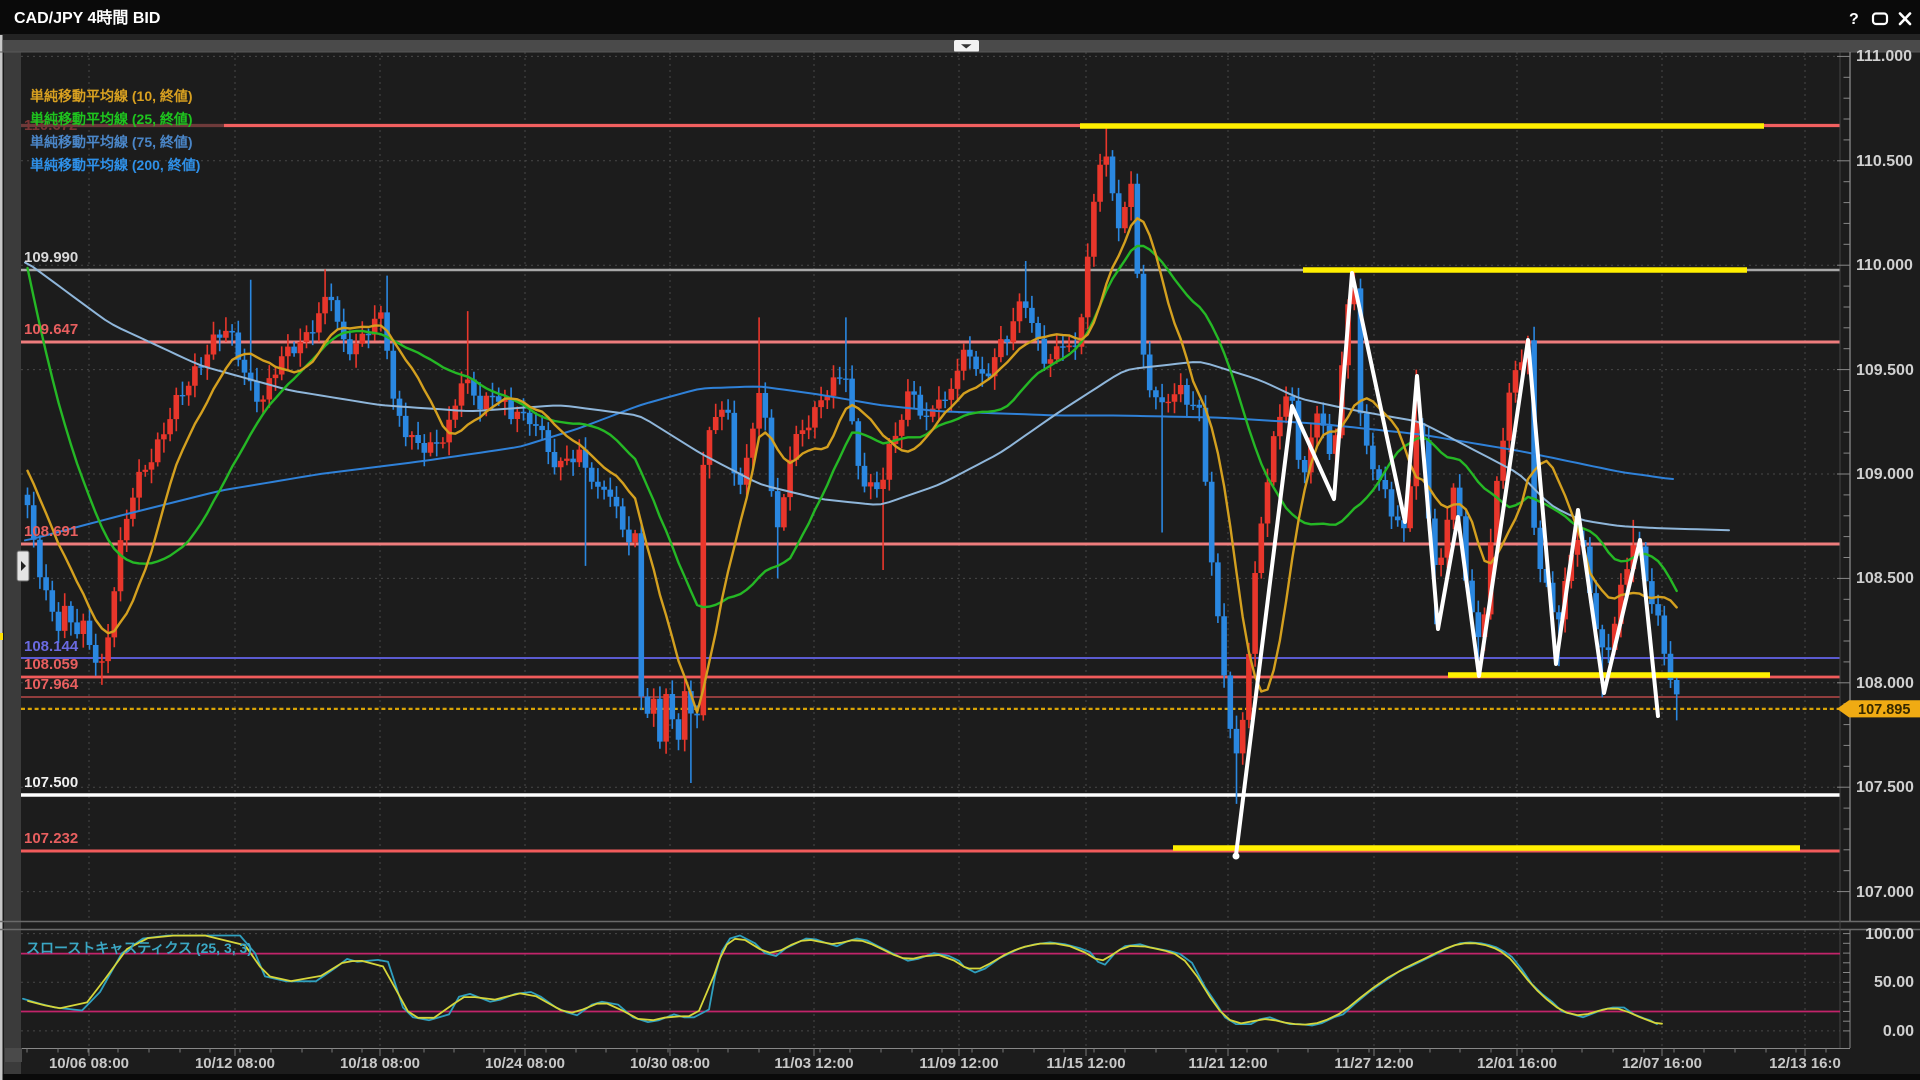 The image size is (1920, 1080). Describe the element at coordinates (1889, 934) in the screenshot. I see `svg-text: 100.00` at that location.